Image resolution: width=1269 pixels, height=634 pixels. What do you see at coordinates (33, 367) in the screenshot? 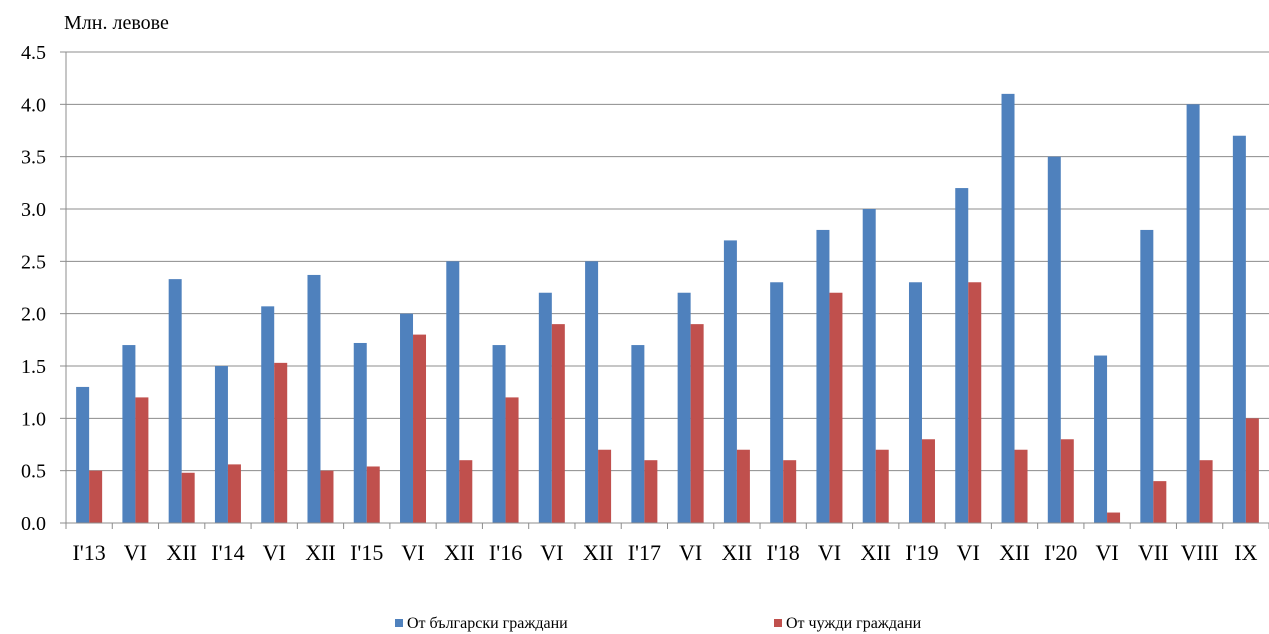
I see `y-tick-label: 1.5` at bounding box center [33, 367].